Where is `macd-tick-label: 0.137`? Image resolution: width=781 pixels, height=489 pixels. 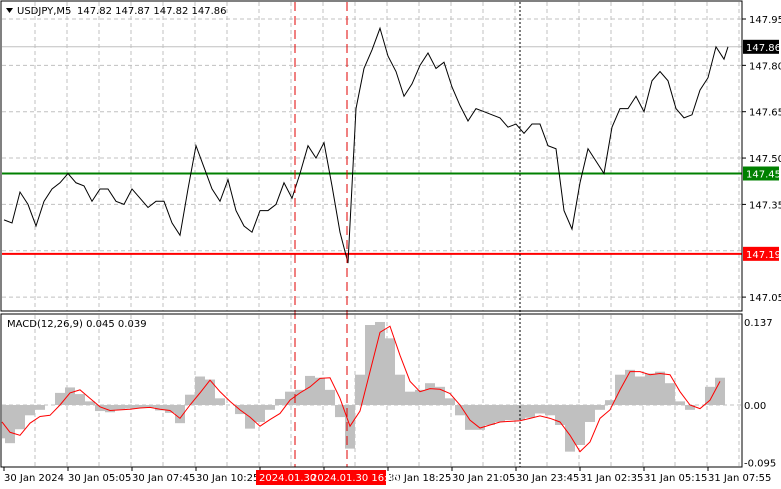 macd-tick-label: 0.137 is located at coordinates (758, 323).